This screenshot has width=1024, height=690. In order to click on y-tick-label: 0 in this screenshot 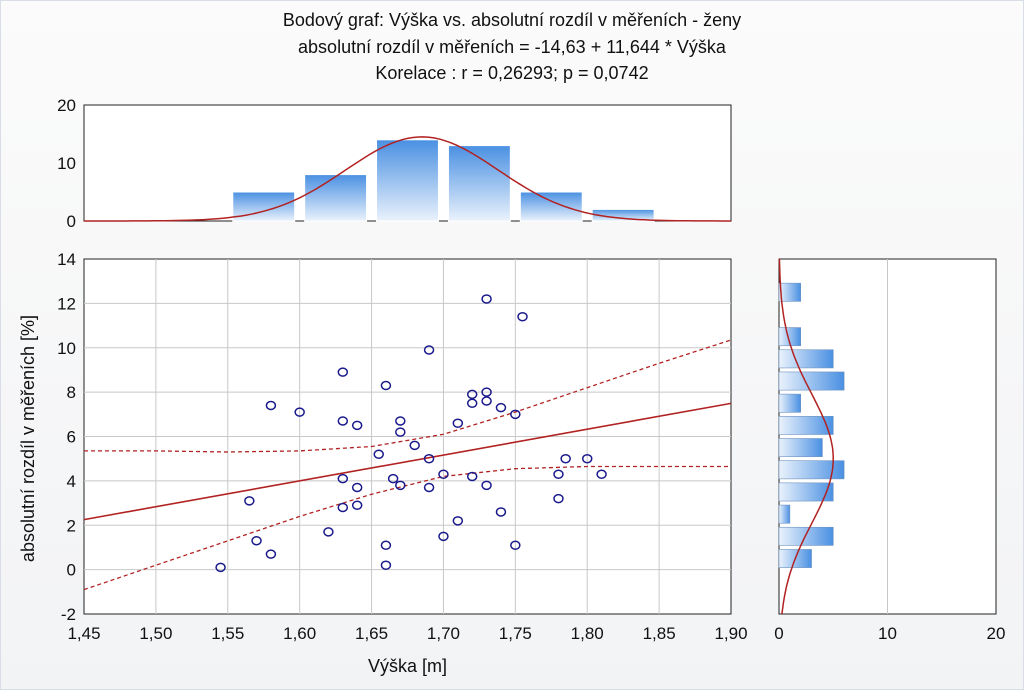, I will do `click(71, 570)`.